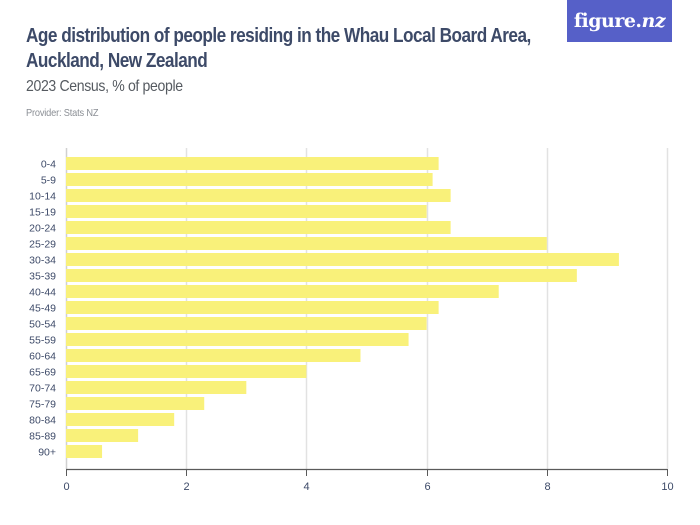  What do you see at coordinates (427, 487) in the screenshot?
I see `x-tick-label: 6` at bounding box center [427, 487].